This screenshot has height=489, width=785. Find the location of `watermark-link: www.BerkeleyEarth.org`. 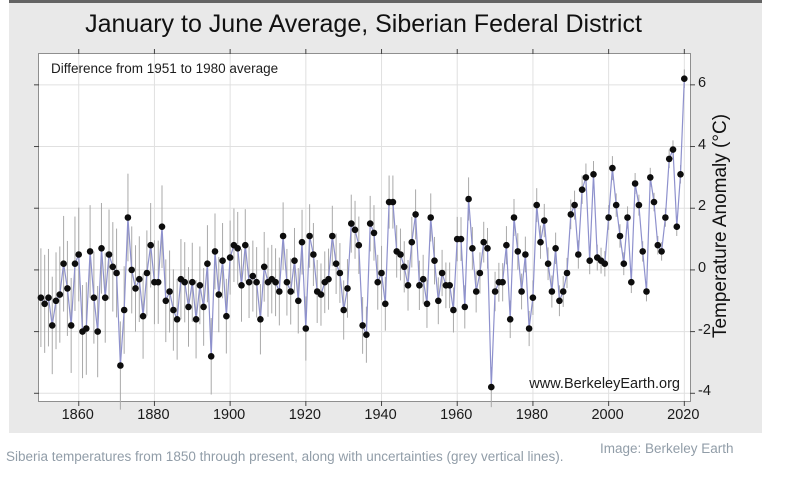

watermark-link: www.BerkeleyEarth.org is located at coordinates (604, 384).